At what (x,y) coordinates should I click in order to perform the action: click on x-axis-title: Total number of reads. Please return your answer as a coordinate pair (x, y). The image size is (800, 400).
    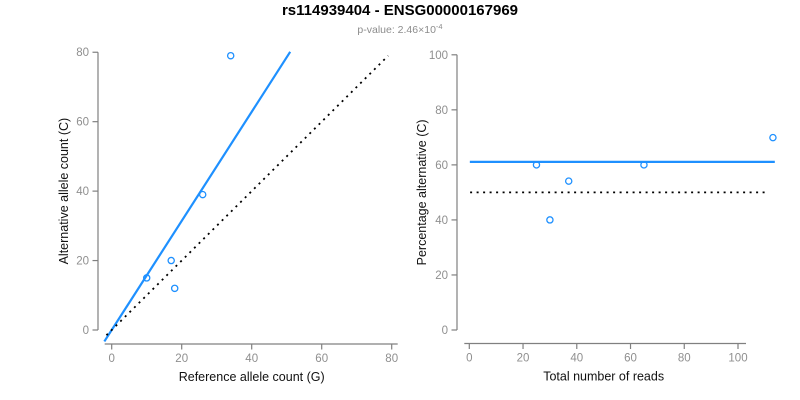
    Looking at the image, I should click on (603, 377).